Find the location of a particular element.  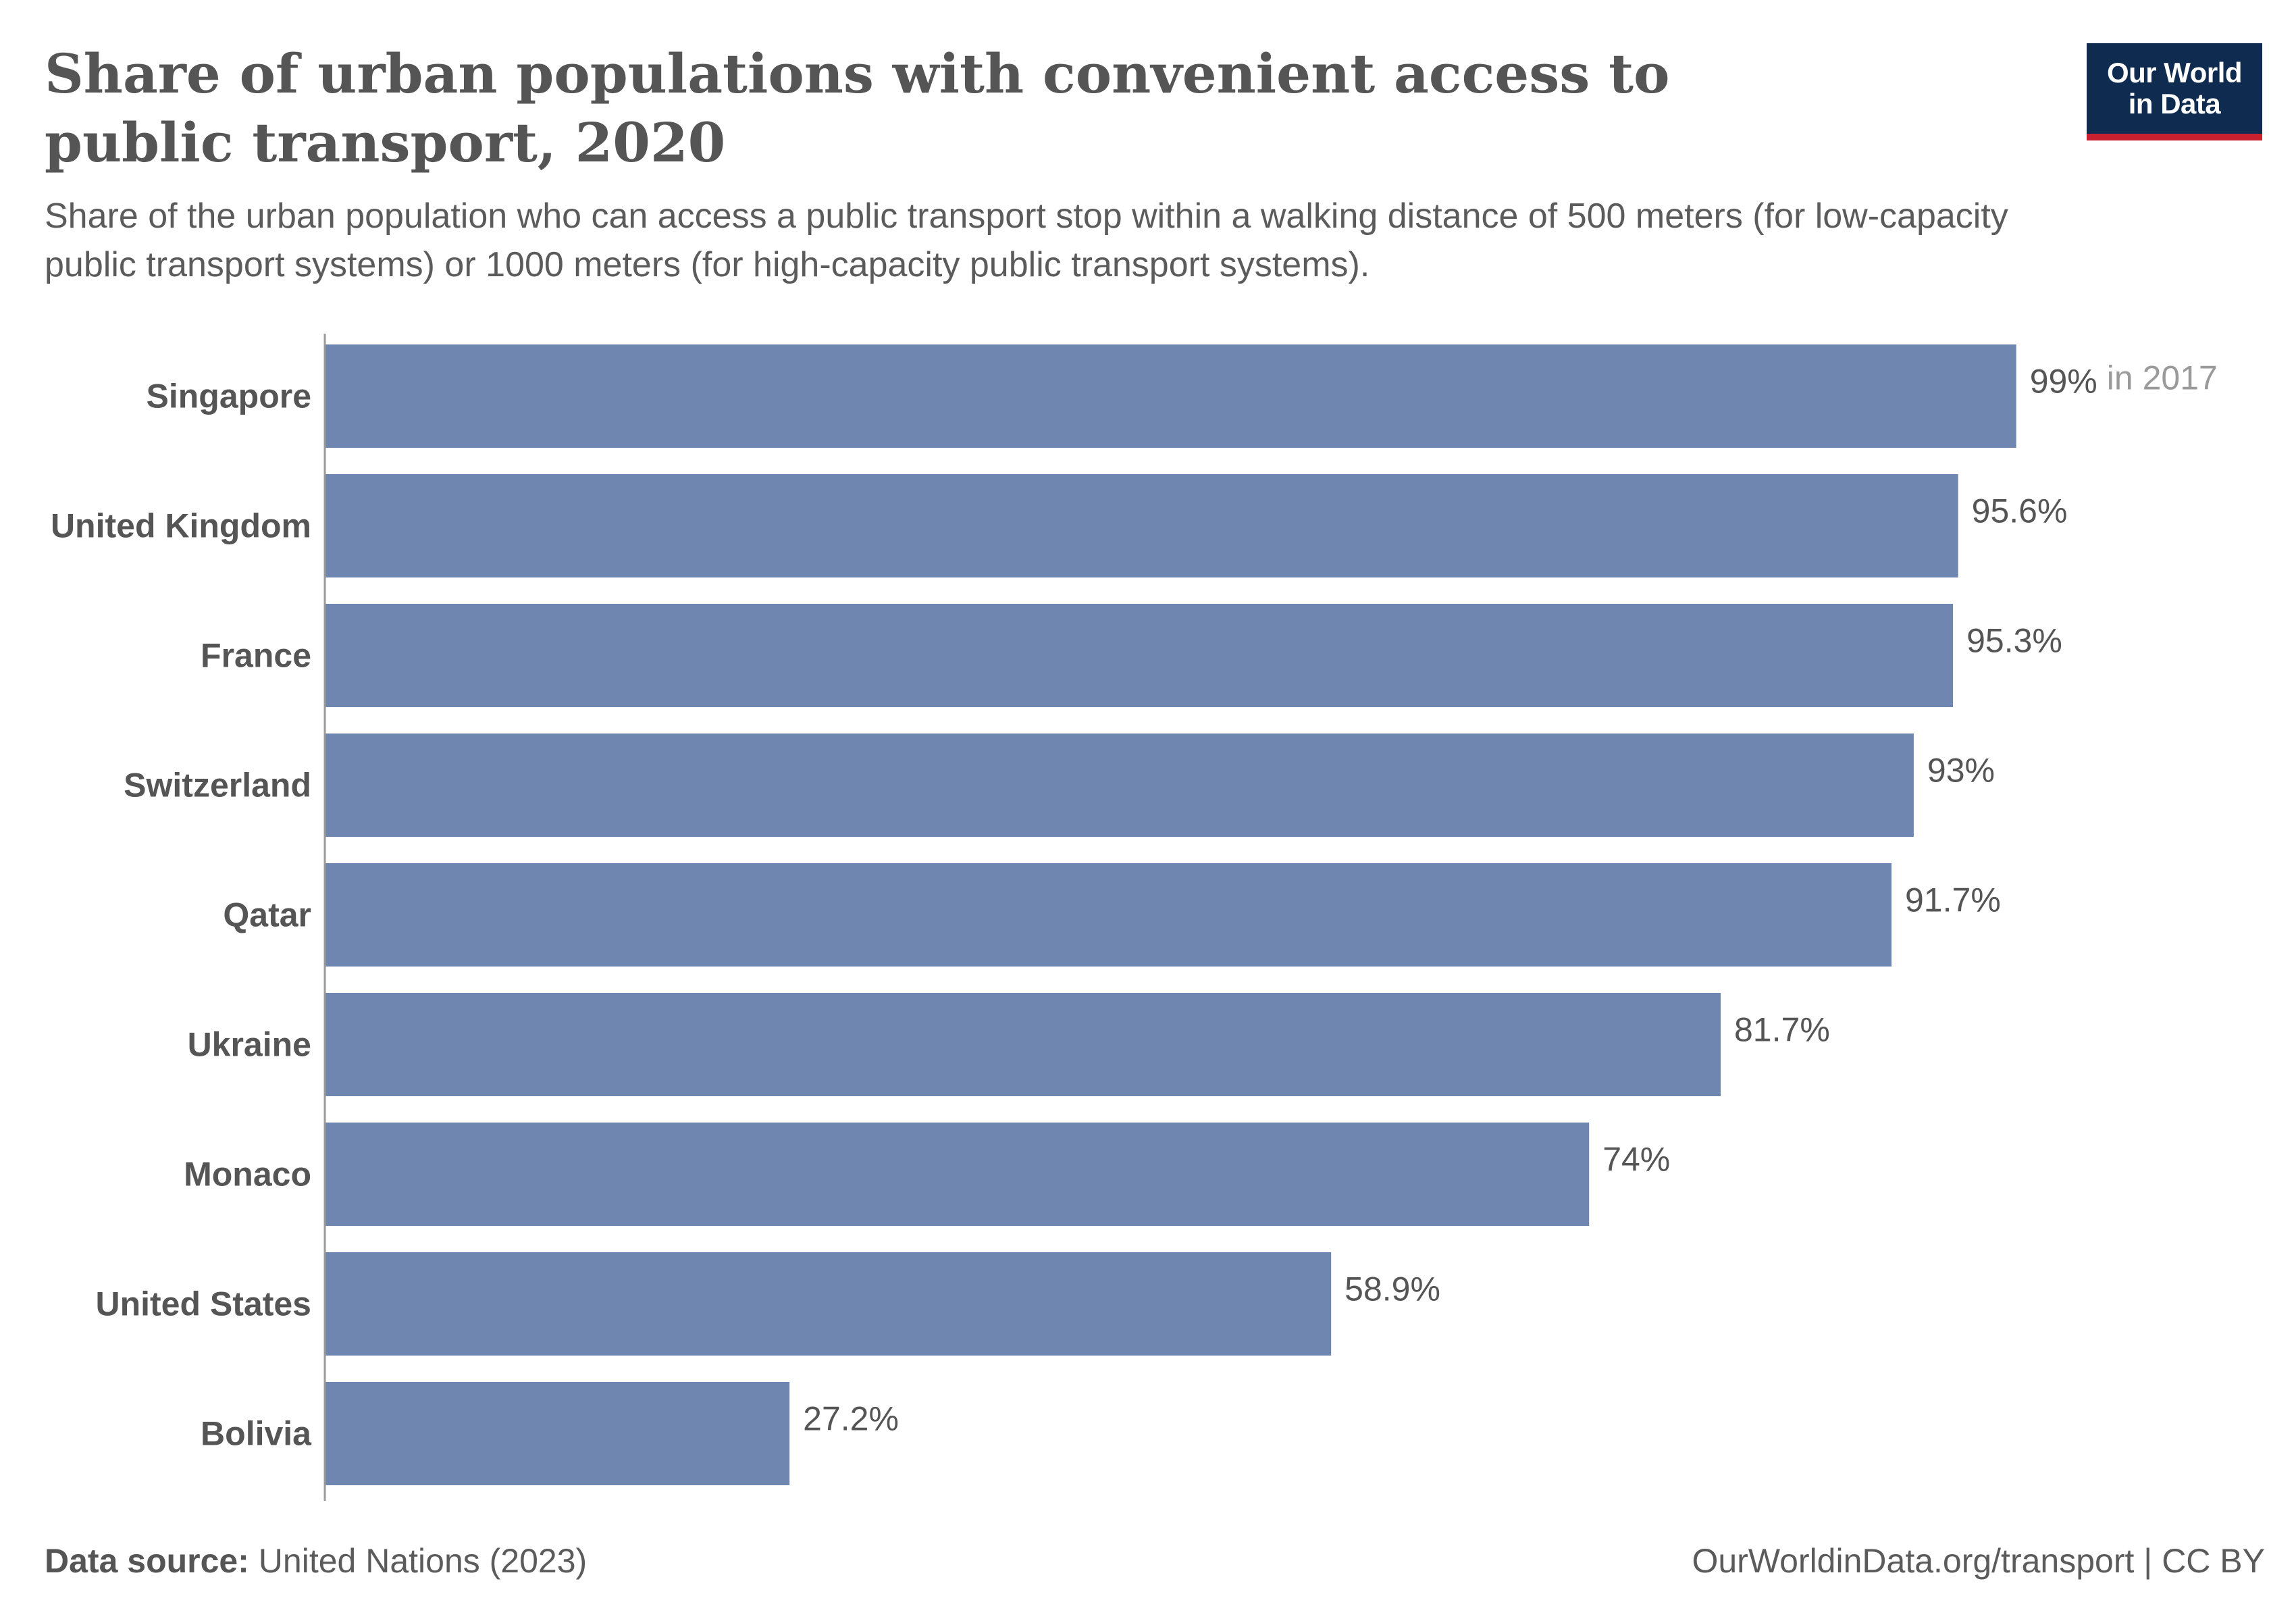

value-note: in 2017 is located at coordinates (2162, 378).